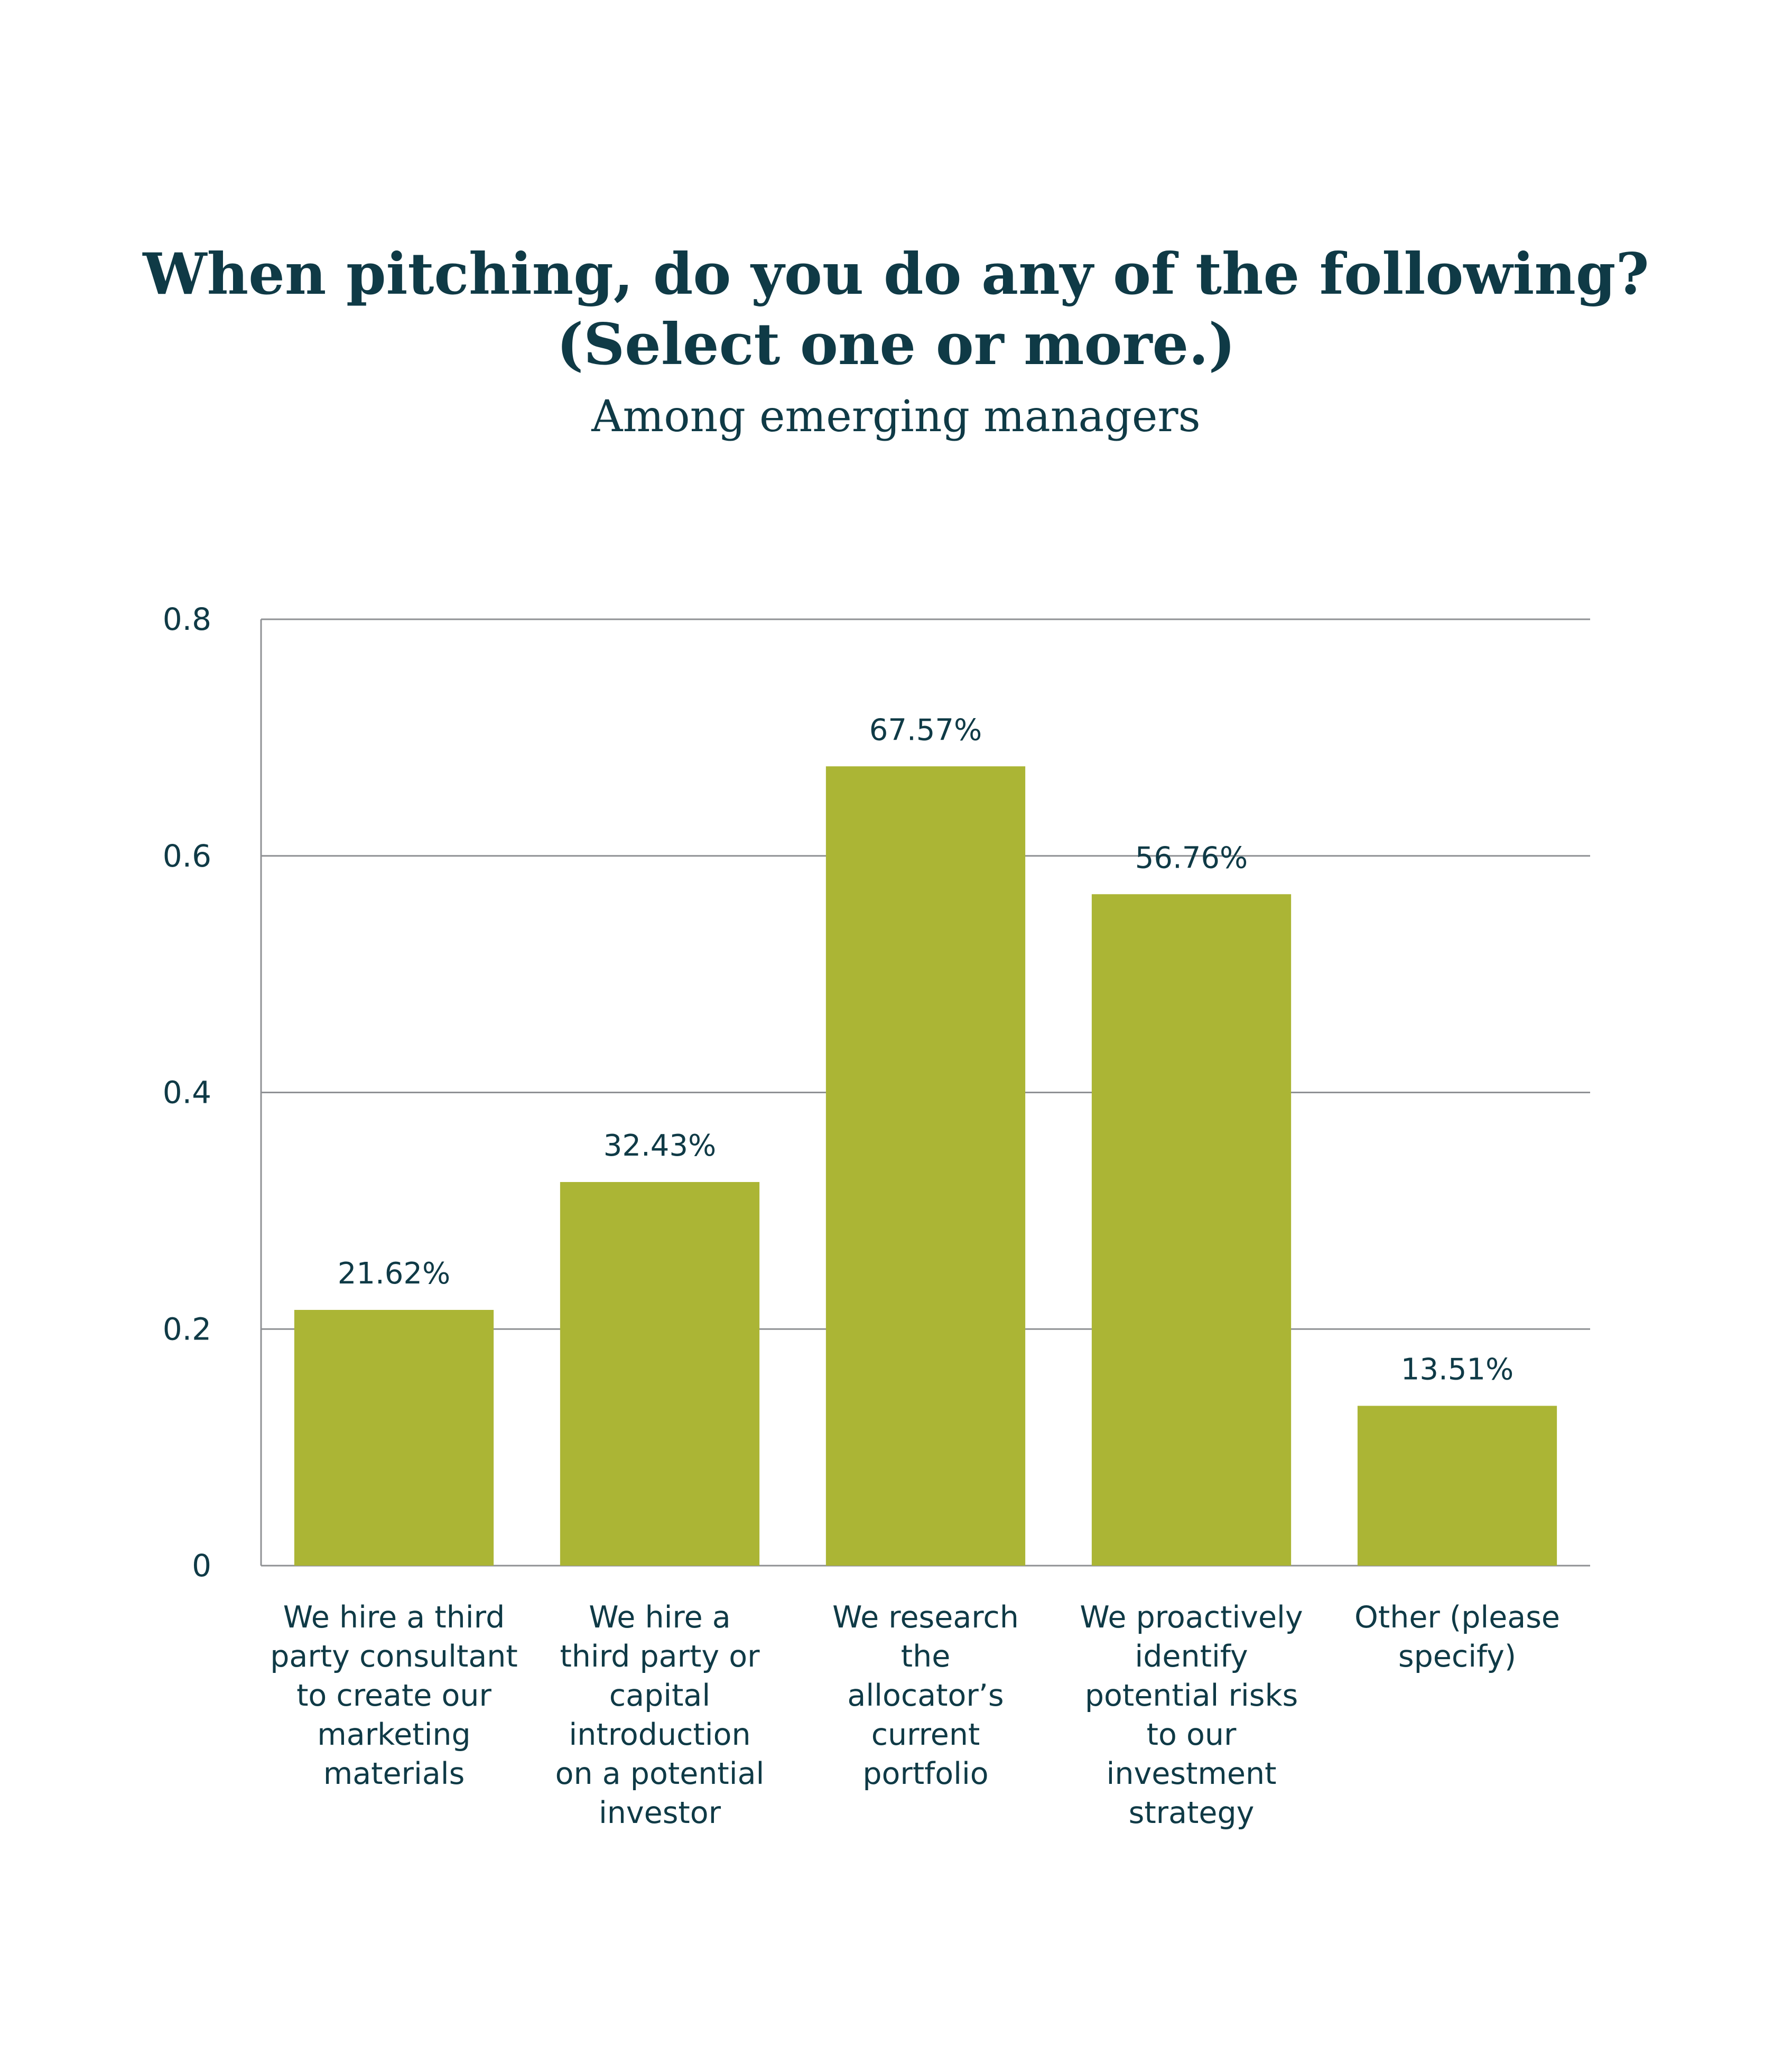 Image resolution: width=1792 pixels, height=2056 pixels. I want to click on data-label: 56.76%, so click(1191, 858).